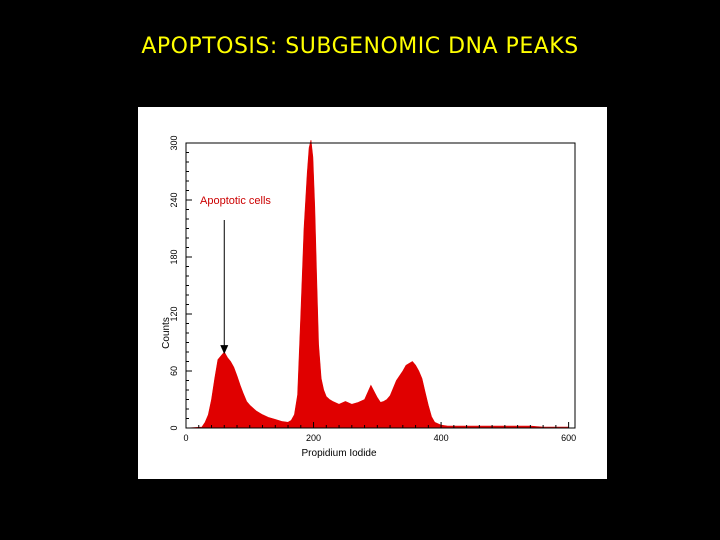 The width and height of the screenshot is (720, 540). I want to click on annotation-label: Apoptotic cells, so click(235, 201).